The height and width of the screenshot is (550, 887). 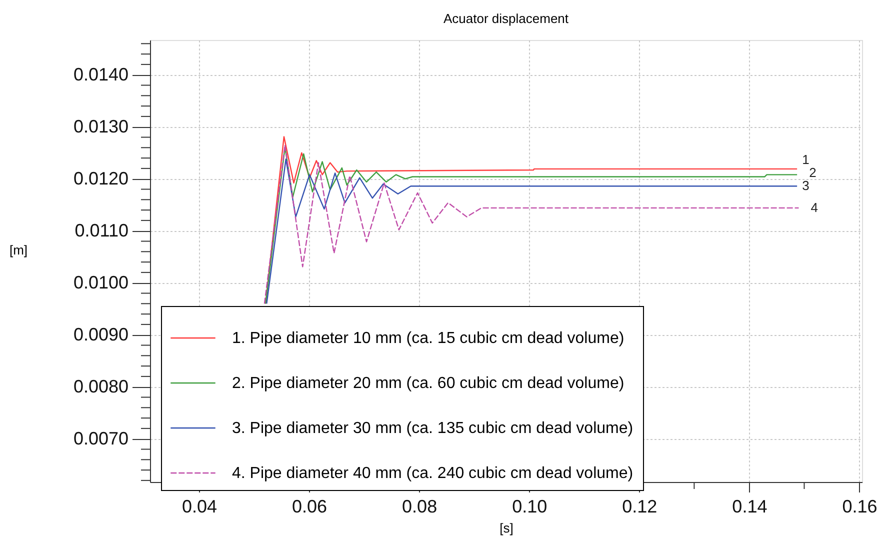 What do you see at coordinates (806, 160) in the screenshot?
I see `annotation: 1` at bounding box center [806, 160].